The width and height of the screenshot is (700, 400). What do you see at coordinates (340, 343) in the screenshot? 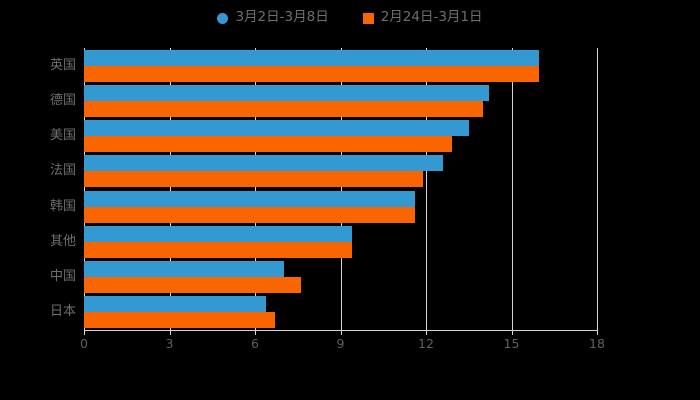
I see `x-axis-tick-label: 9` at bounding box center [340, 343].